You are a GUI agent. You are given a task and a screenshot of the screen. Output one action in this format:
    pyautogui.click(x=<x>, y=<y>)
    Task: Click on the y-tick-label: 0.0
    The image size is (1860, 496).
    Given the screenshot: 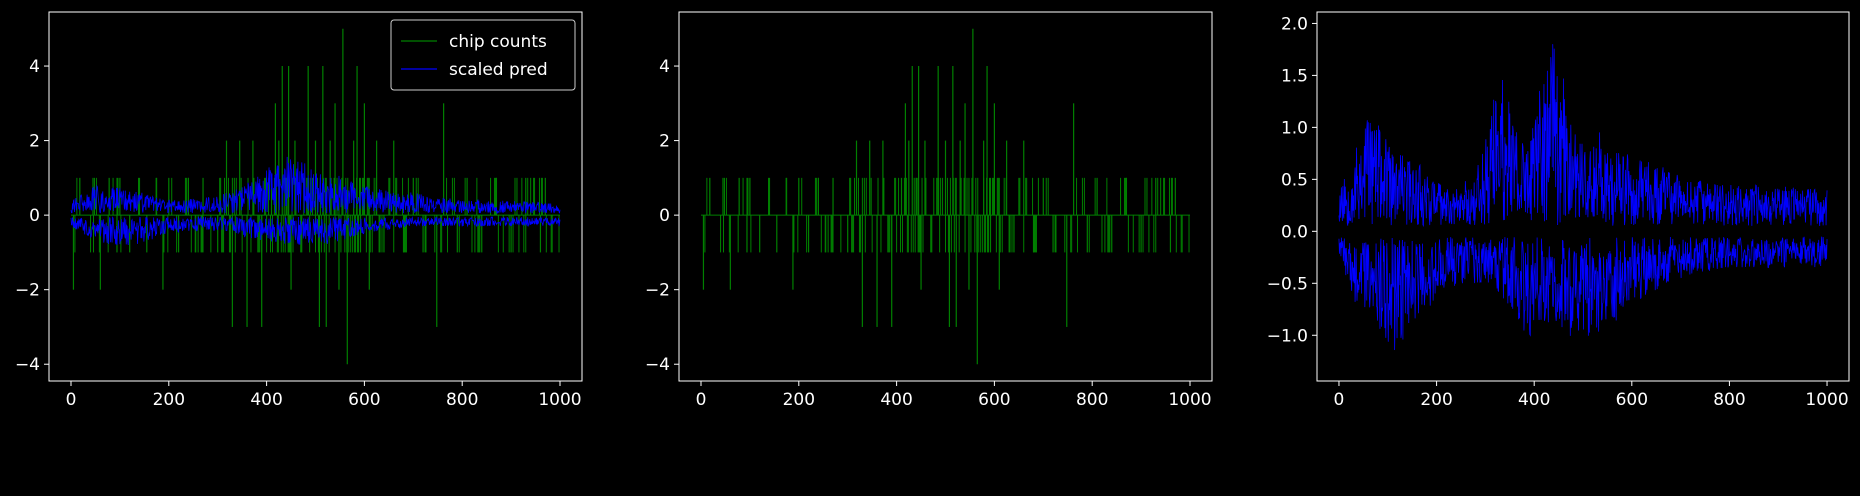 What is the action you would take?
    pyautogui.click(x=1294, y=232)
    